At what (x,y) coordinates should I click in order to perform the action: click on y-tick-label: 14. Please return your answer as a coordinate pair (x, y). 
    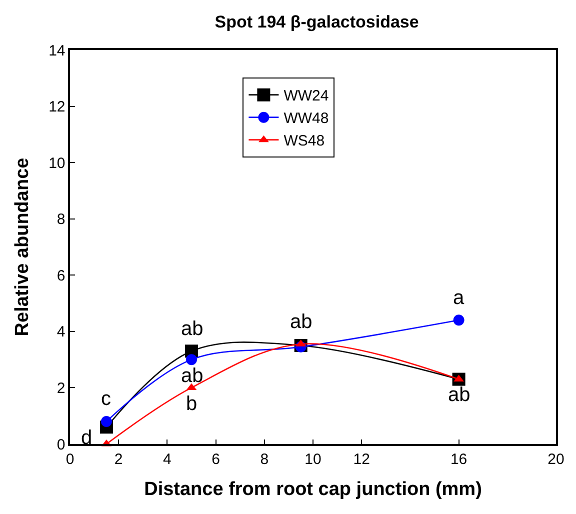
    Looking at the image, I should click on (57, 51).